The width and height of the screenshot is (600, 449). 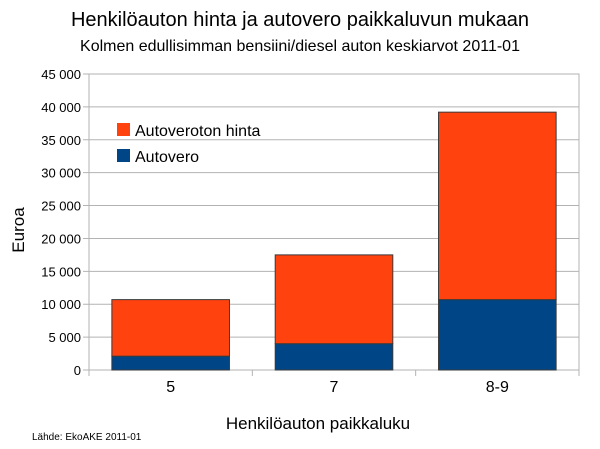 What do you see at coordinates (61, 304) in the screenshot?
I see `y-tick-label: 10 000` at bounding box center [61, 304].